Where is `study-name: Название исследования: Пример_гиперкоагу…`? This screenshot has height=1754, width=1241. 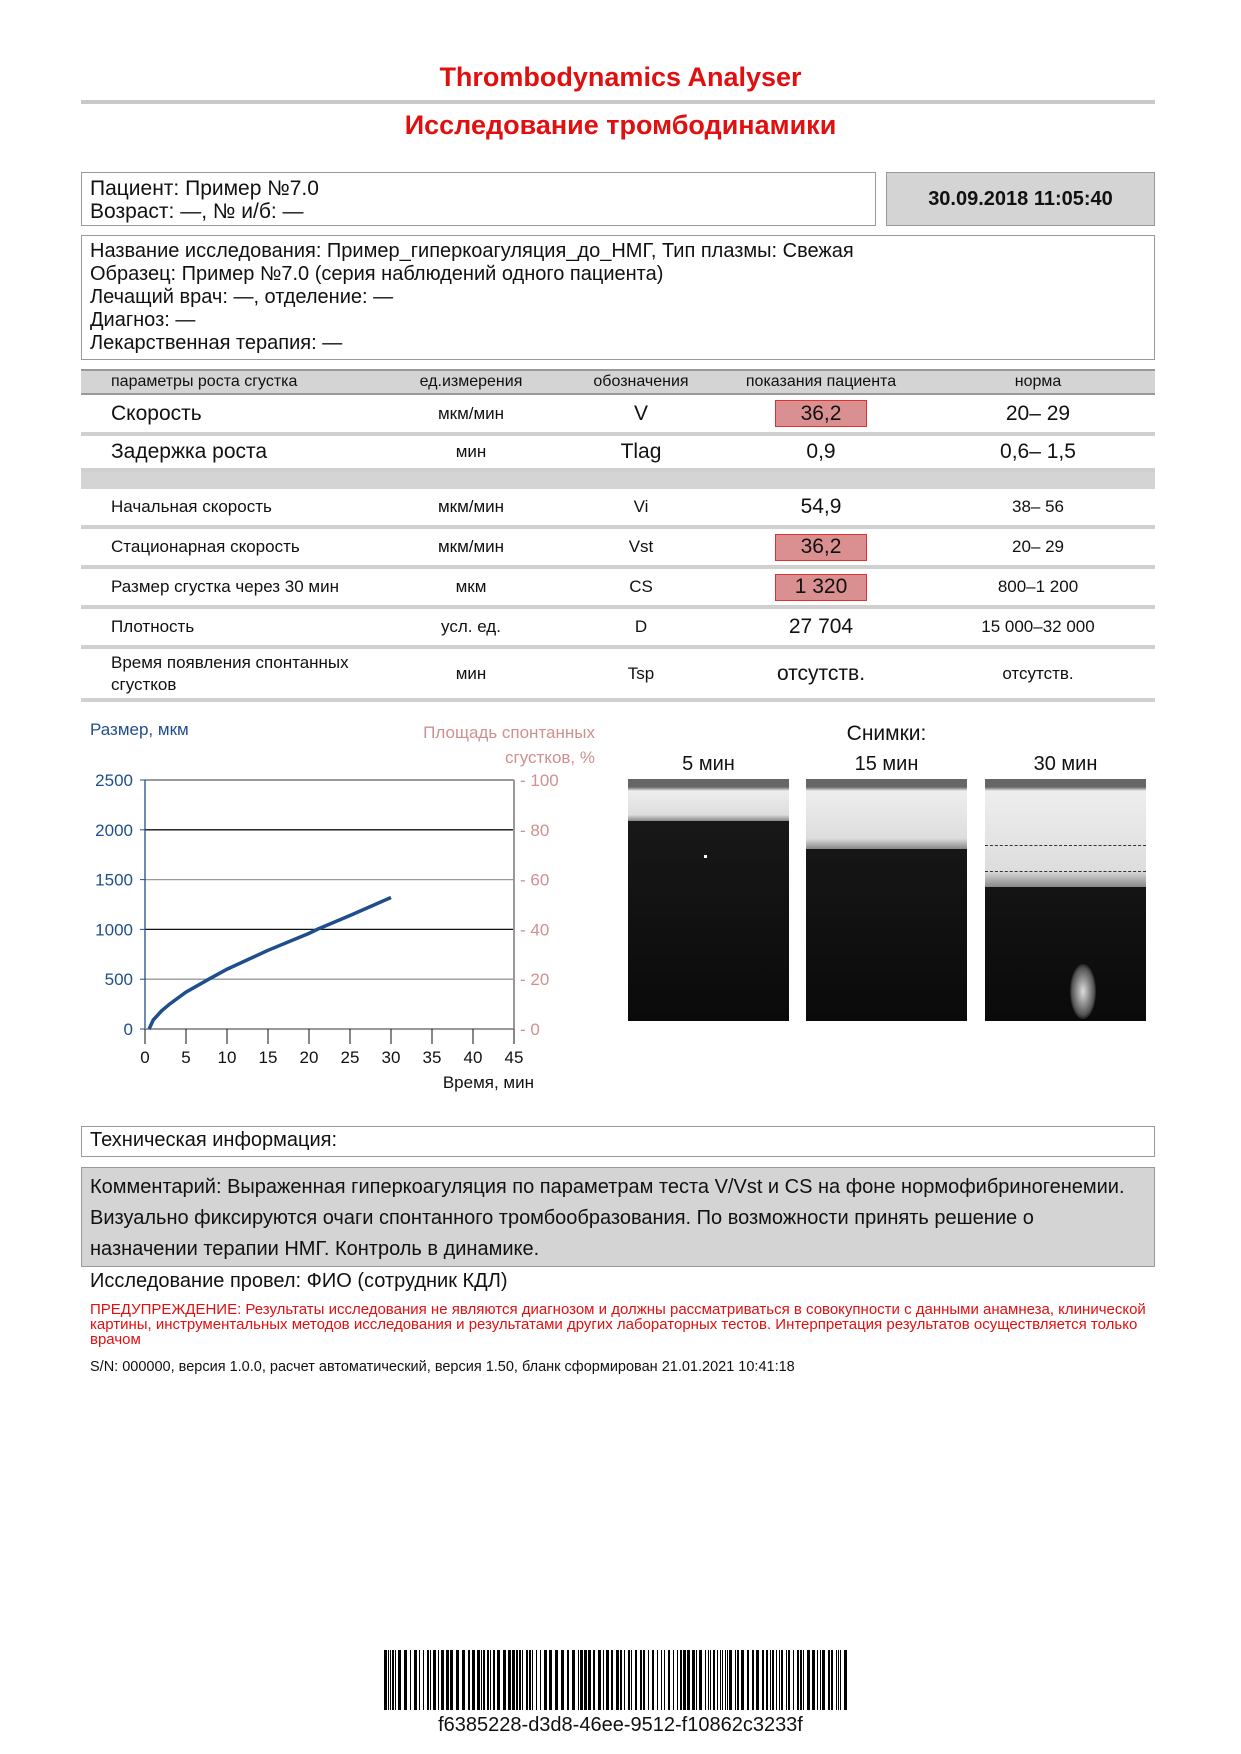 study-name: Название исследования: Пример_гиперкоагу… is located at coordinates (472, 251).